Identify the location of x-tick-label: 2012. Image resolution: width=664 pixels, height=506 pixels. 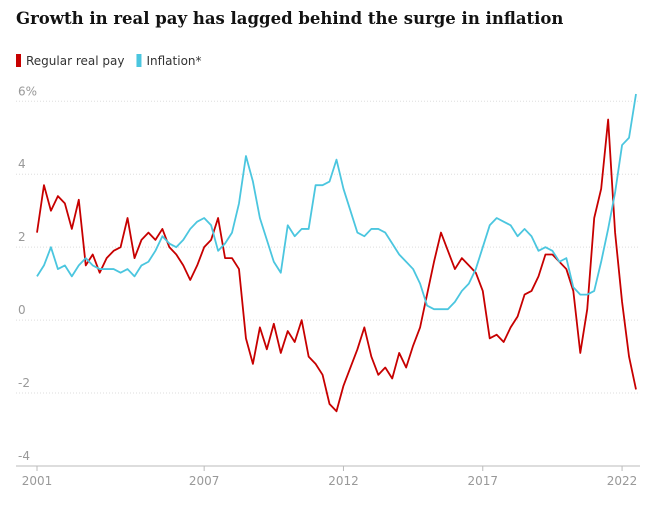
(343, 481).